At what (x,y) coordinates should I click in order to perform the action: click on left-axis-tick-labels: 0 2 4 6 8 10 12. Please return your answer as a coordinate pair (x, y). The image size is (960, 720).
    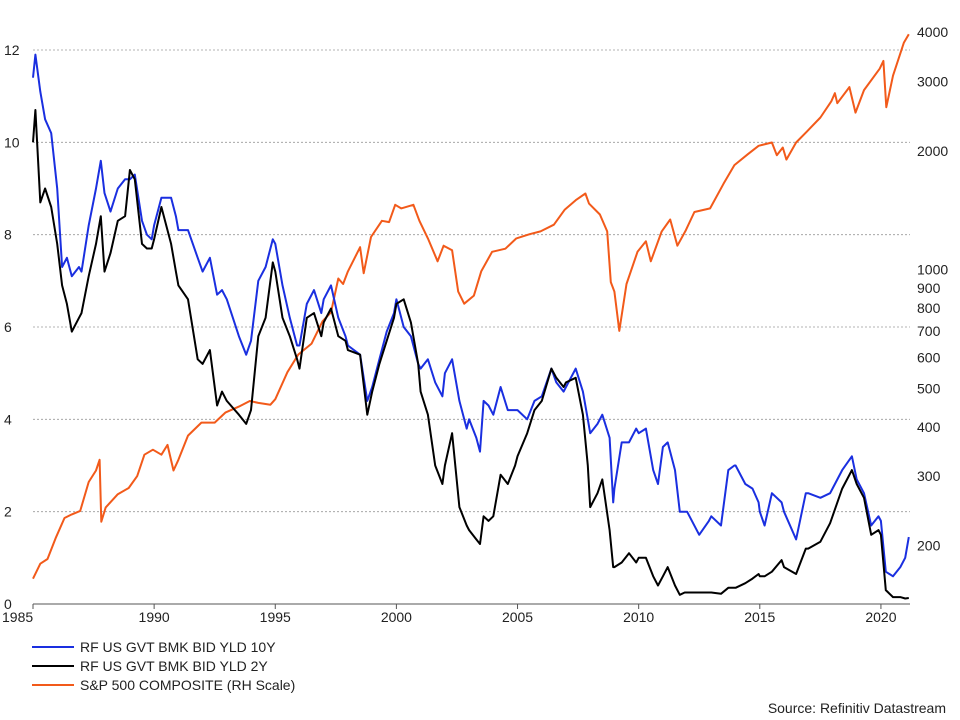
    Looking at the image, I should click on (12, 327).